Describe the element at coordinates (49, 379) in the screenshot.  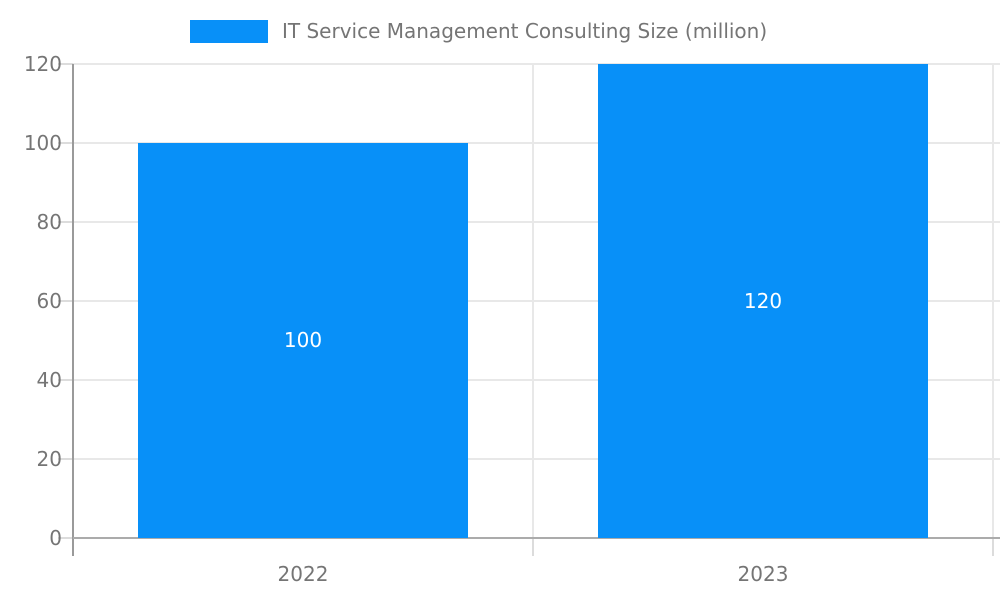
I see `y-axis-tick-label: 40` at that location.